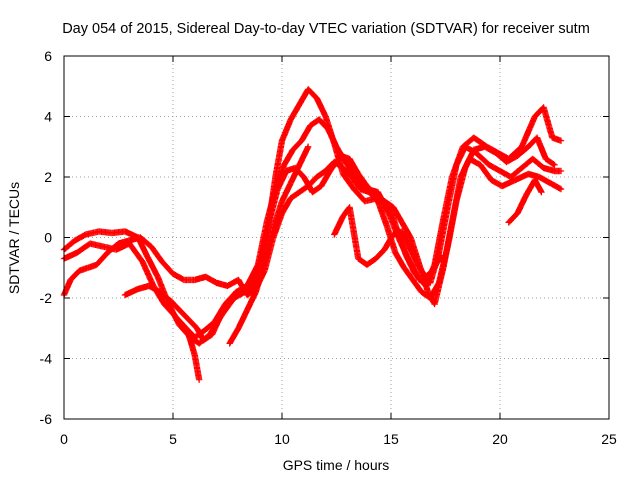  I want to click on series-track-f, so click(269, 245).